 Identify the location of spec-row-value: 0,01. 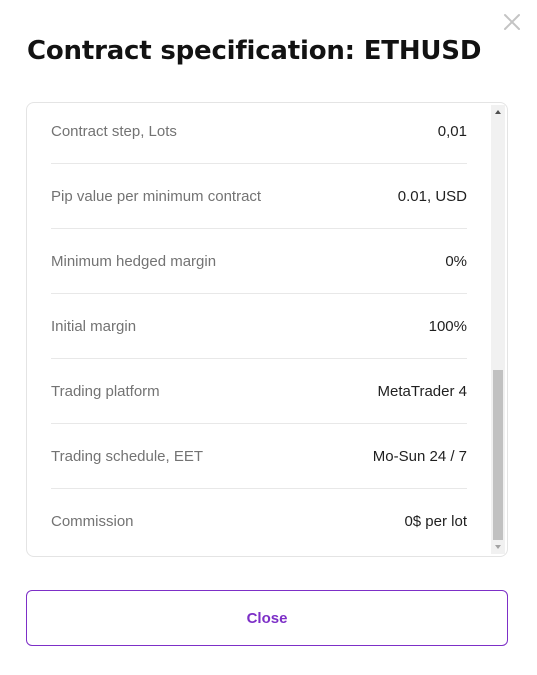
(452, 131).